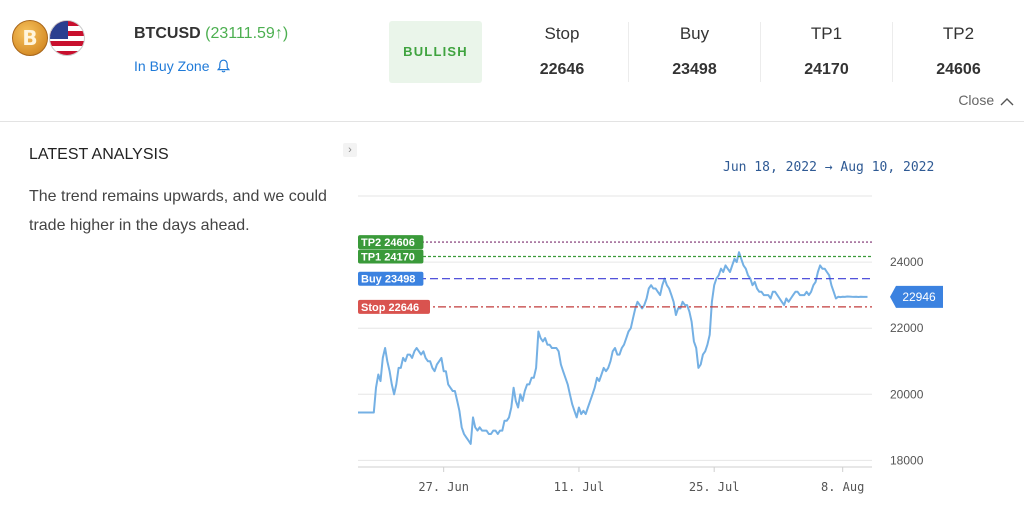 The height and width of the screenshot is (507, 1024). Describe the element at coordinates (693, 52) in the screenshot. I see `level-buy: Buy 23498` at that location.